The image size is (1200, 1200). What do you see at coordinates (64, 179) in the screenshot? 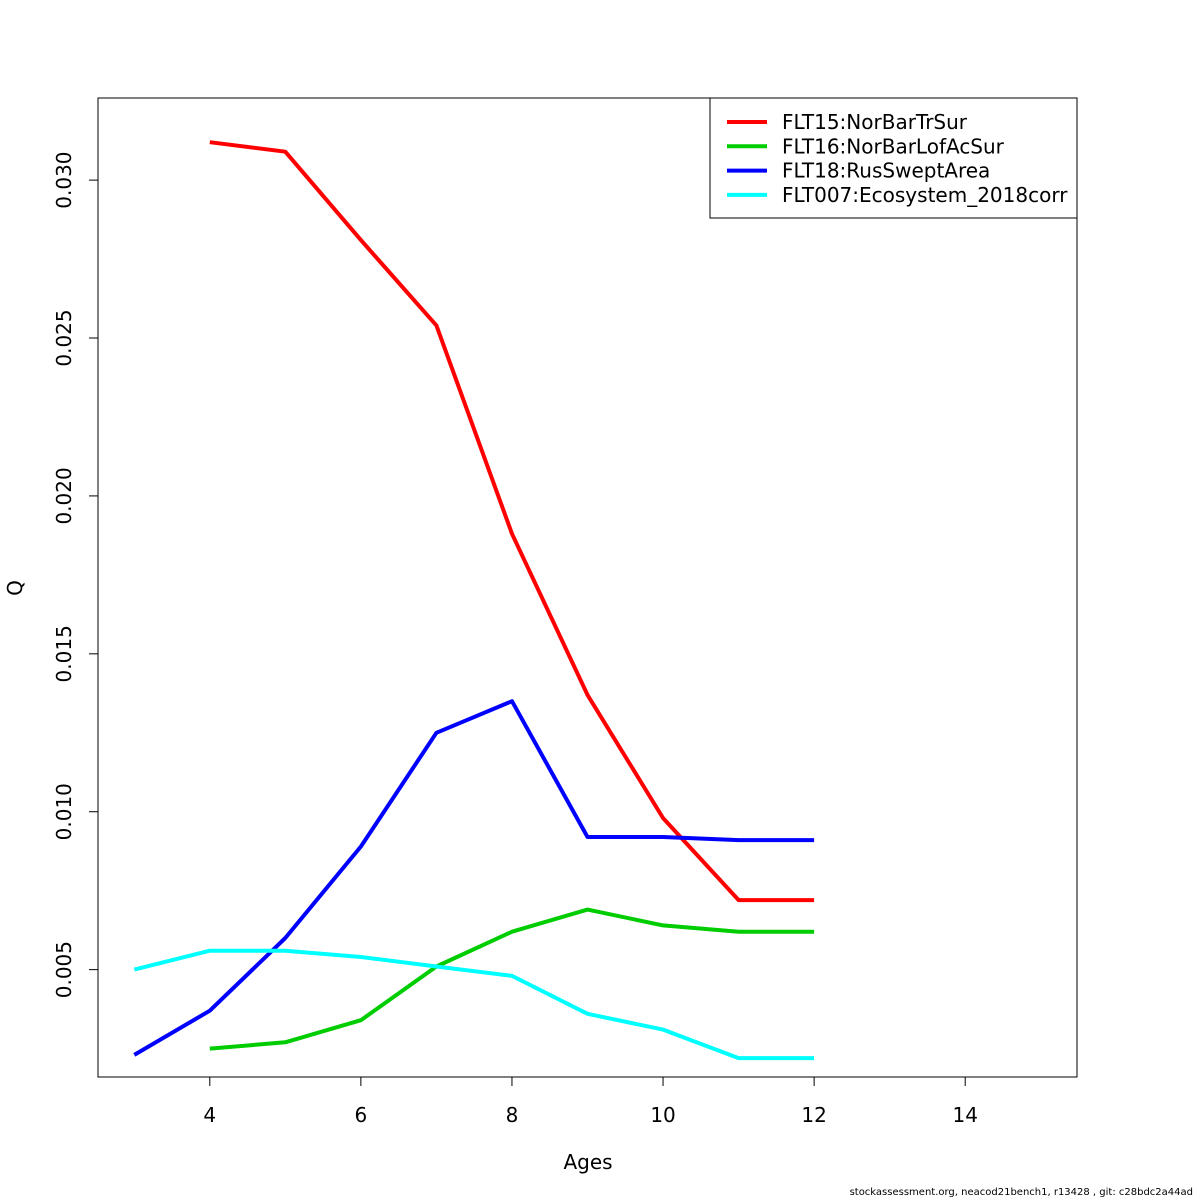
I see `y-tick-label: 0.030` at bounding box center [64, 179].